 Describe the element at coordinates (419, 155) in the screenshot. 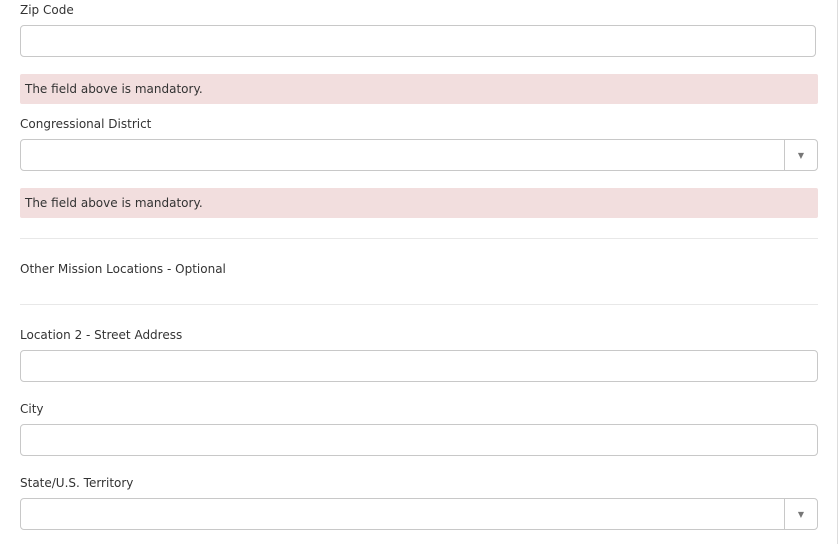

I see `congressional-district-select: ▼` at that location.